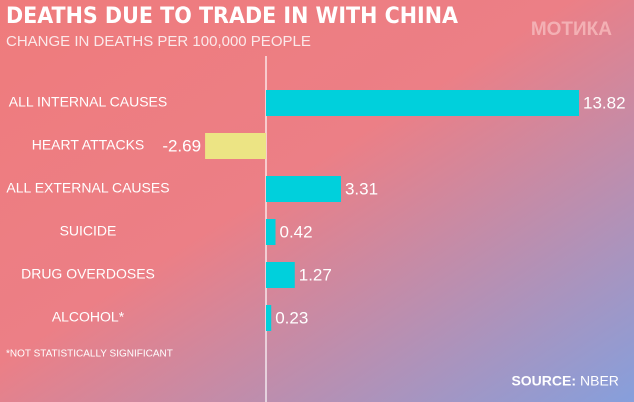 This screenshot has width=634, height=402. What do you see at coordinates (181, 145) in the screenshot?
I see `value-label: -2.69` at bounding box center [181, 145].